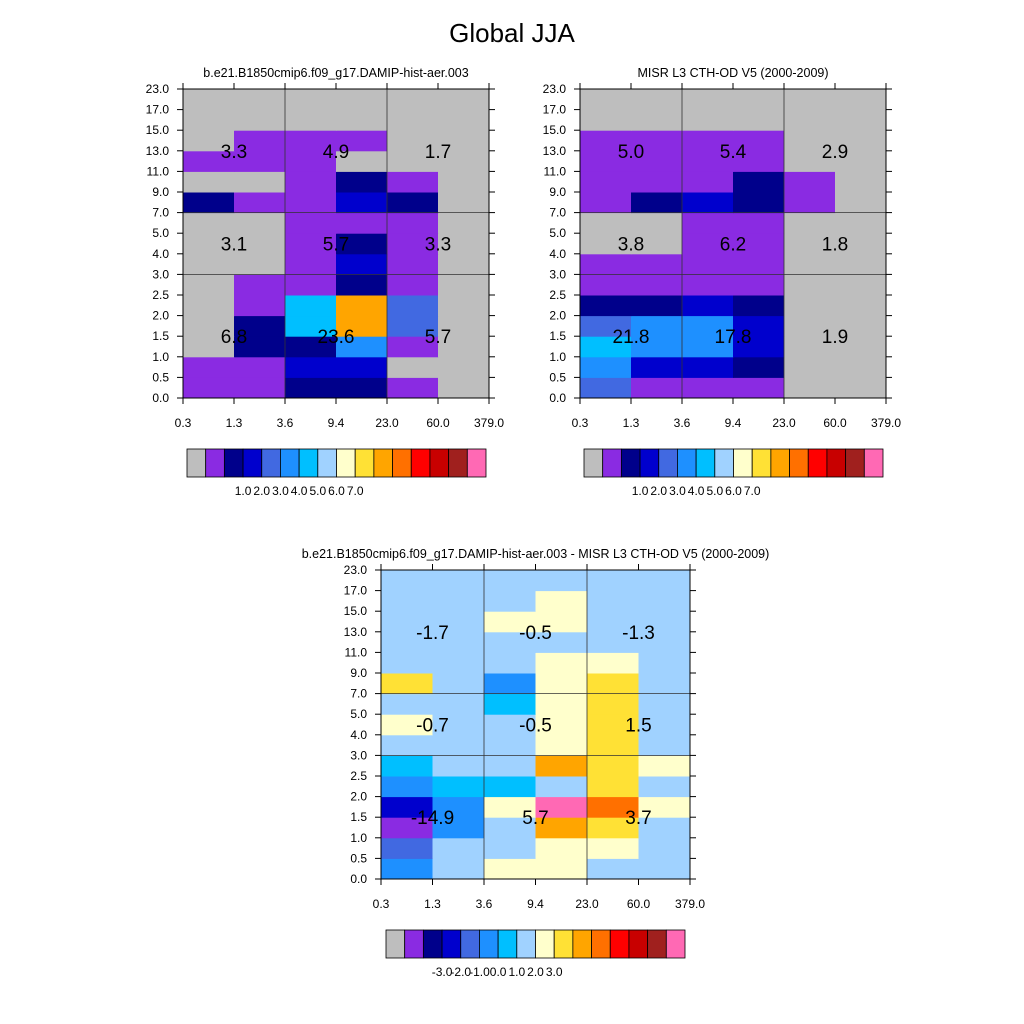 The height and width of the screenshot is (1024, 1024). Describe the element at coordinates (835, 423) in the screenshot. I see `x-tick-label: 60.0` at that location.